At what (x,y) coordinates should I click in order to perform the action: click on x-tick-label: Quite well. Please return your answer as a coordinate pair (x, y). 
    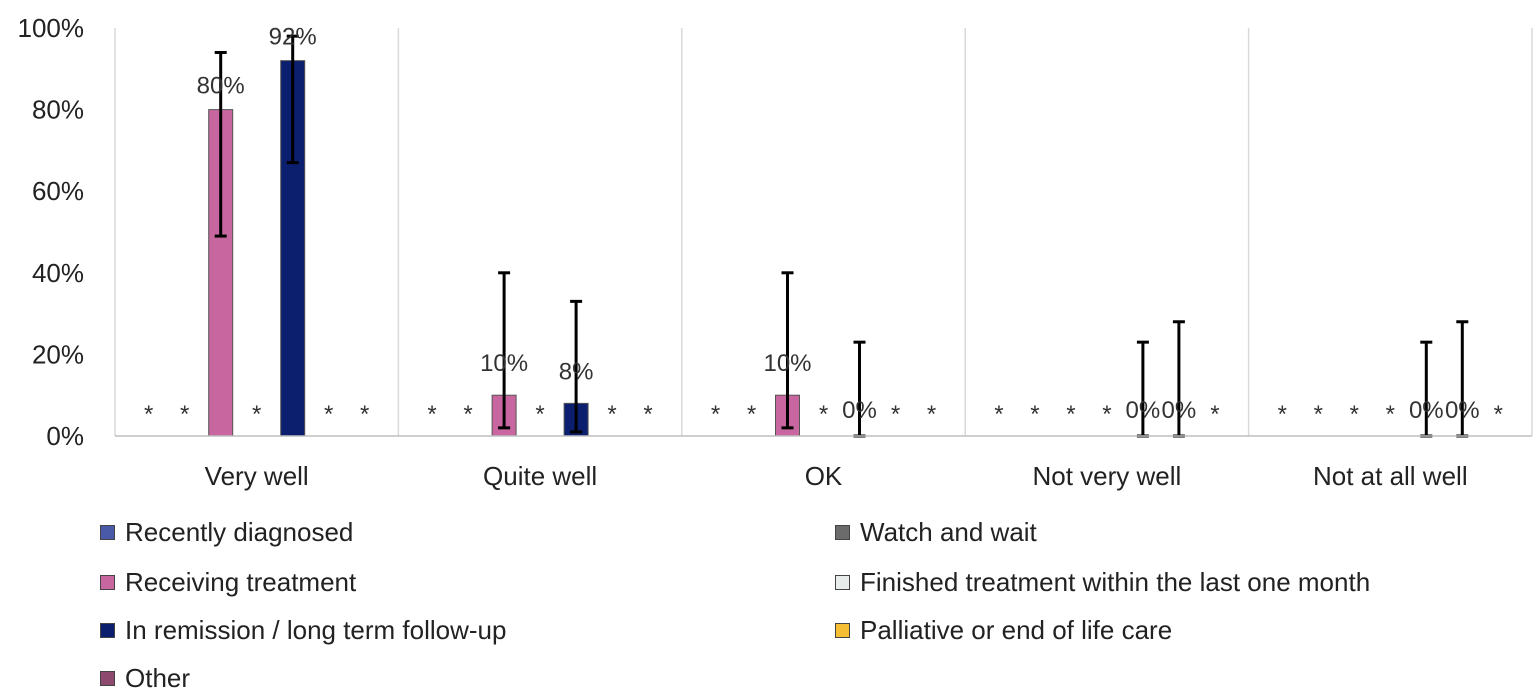
    Looking at the image, I should click on (540, 476).